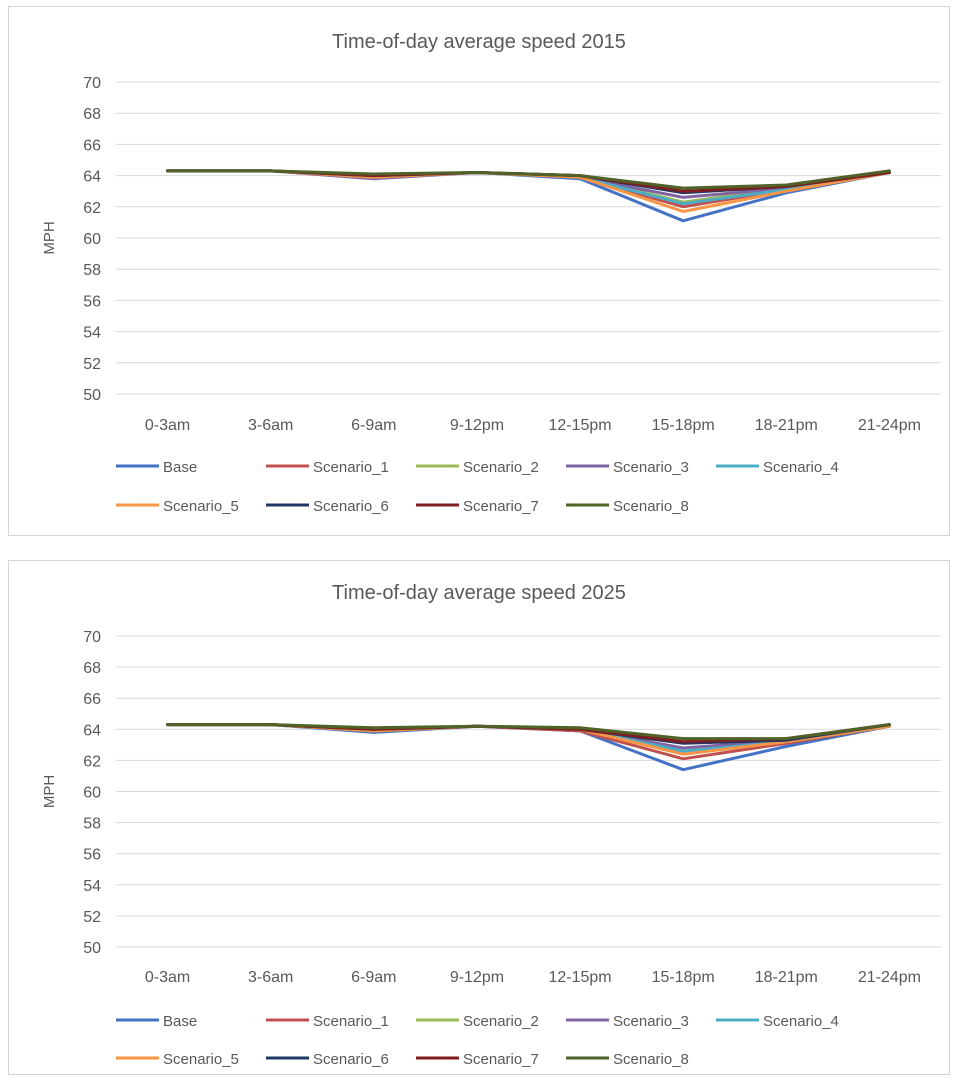  What do you see at coordinates (479, 42) in the screenshot?
I see `chart-title: Time-of-day average speed 2015` at bounding box center [479, 42].